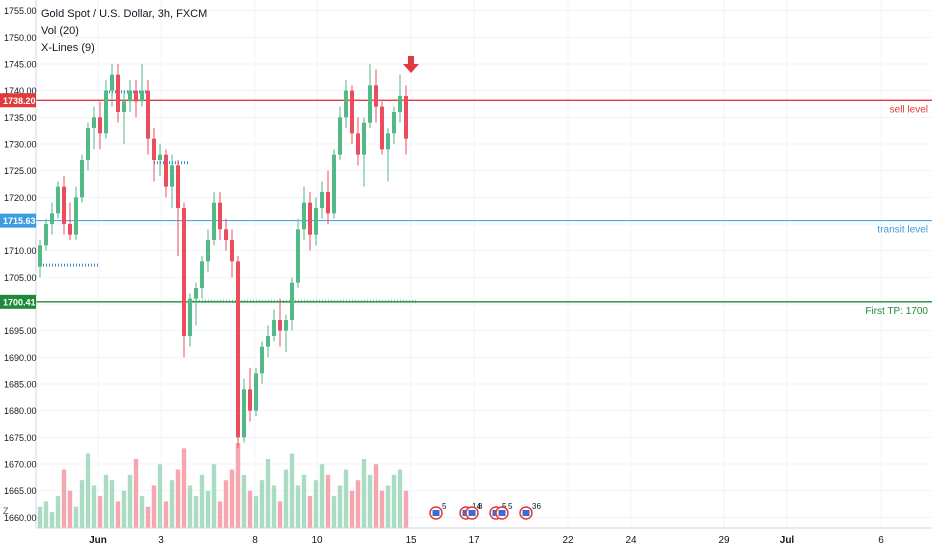 The height and width of the screenshot is (550, 932). I want to click on event-flag-icon: 36, so click(530, 511).